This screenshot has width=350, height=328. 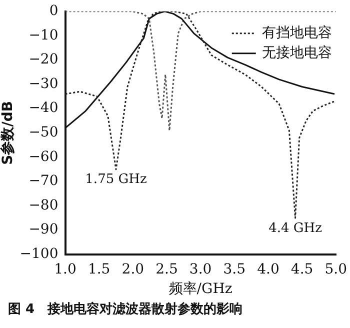 What do you see at coordinates (335, 269) in the screenshot?
I see `x-tick-label: 5.0` at bounding box center [335, 269].